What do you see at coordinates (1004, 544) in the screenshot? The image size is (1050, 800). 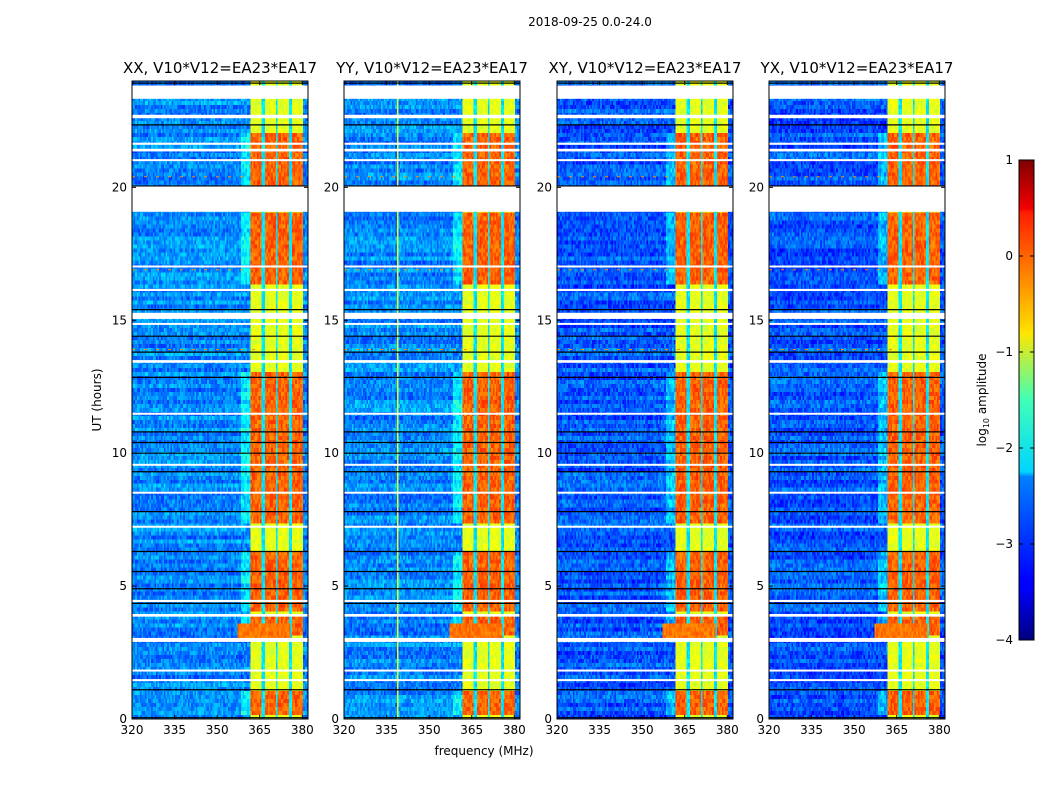 I see `colorbar-tick-label: −3` at bounding box center [1004, 544].